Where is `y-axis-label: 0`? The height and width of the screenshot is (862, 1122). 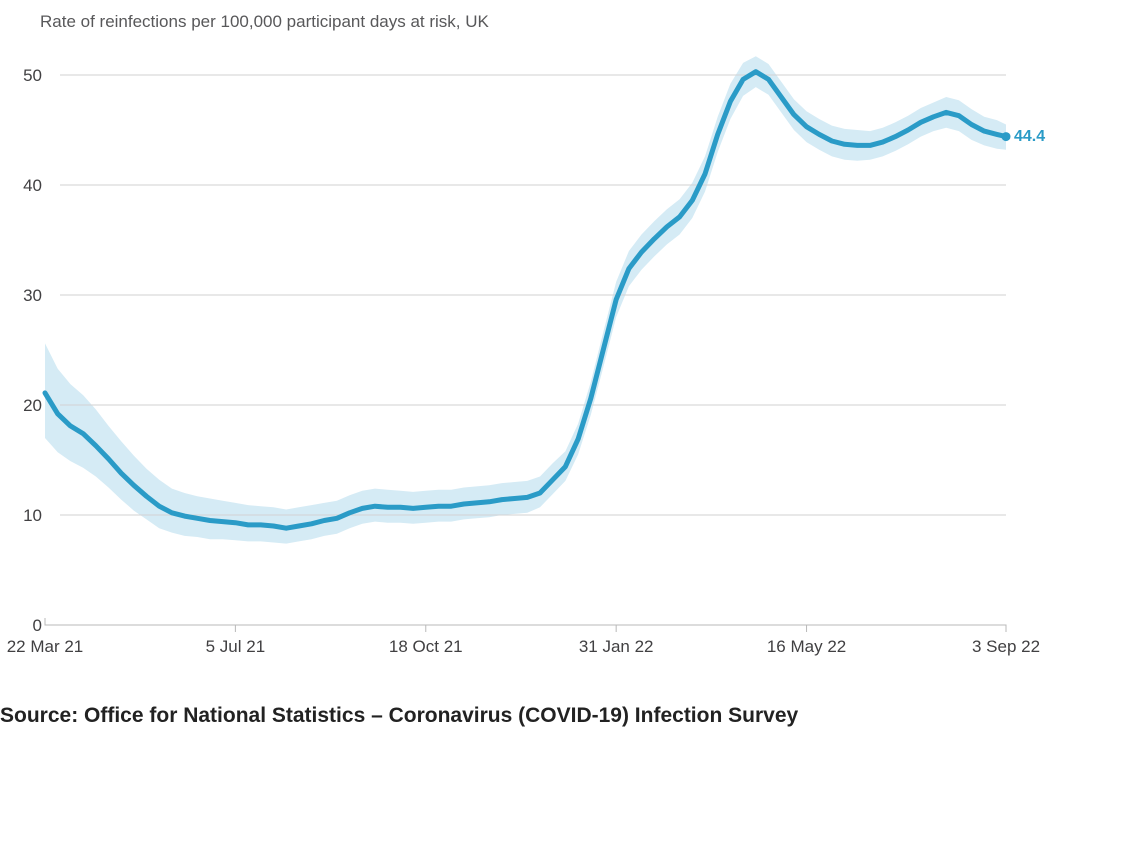 y-axis-label: 0 is located at coordinates (37, 625).